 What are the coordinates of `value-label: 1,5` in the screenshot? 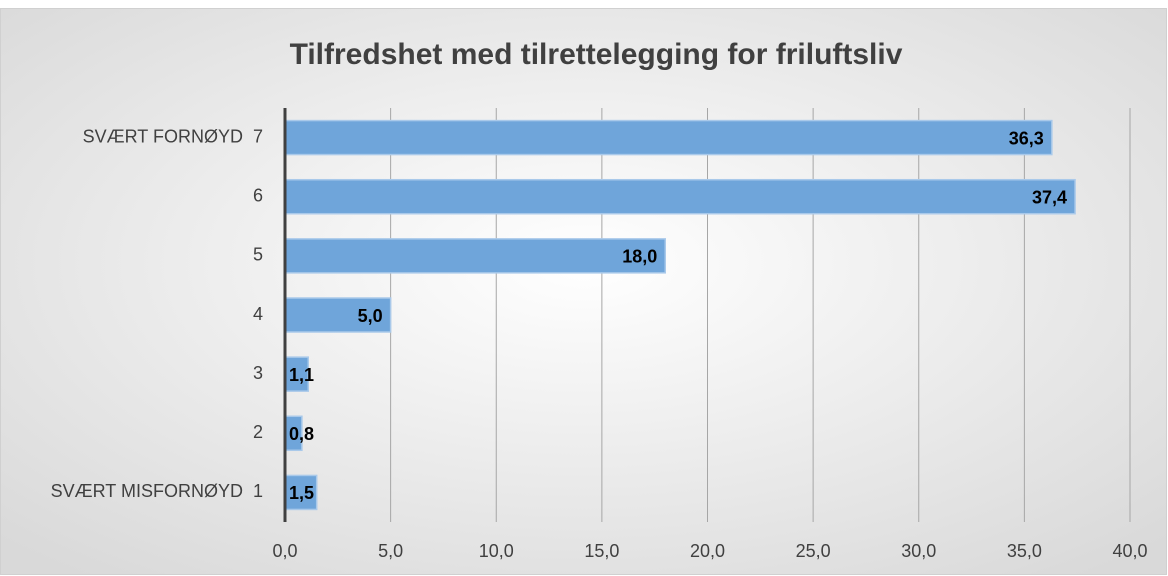 It's located at (301, 493).